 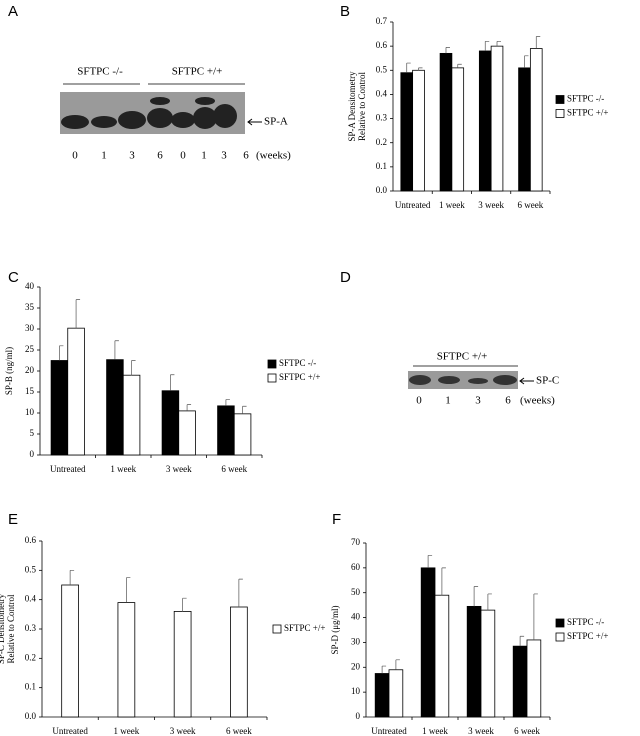 I want to click on y-tick-label: 70, so click(x=356, y=542).